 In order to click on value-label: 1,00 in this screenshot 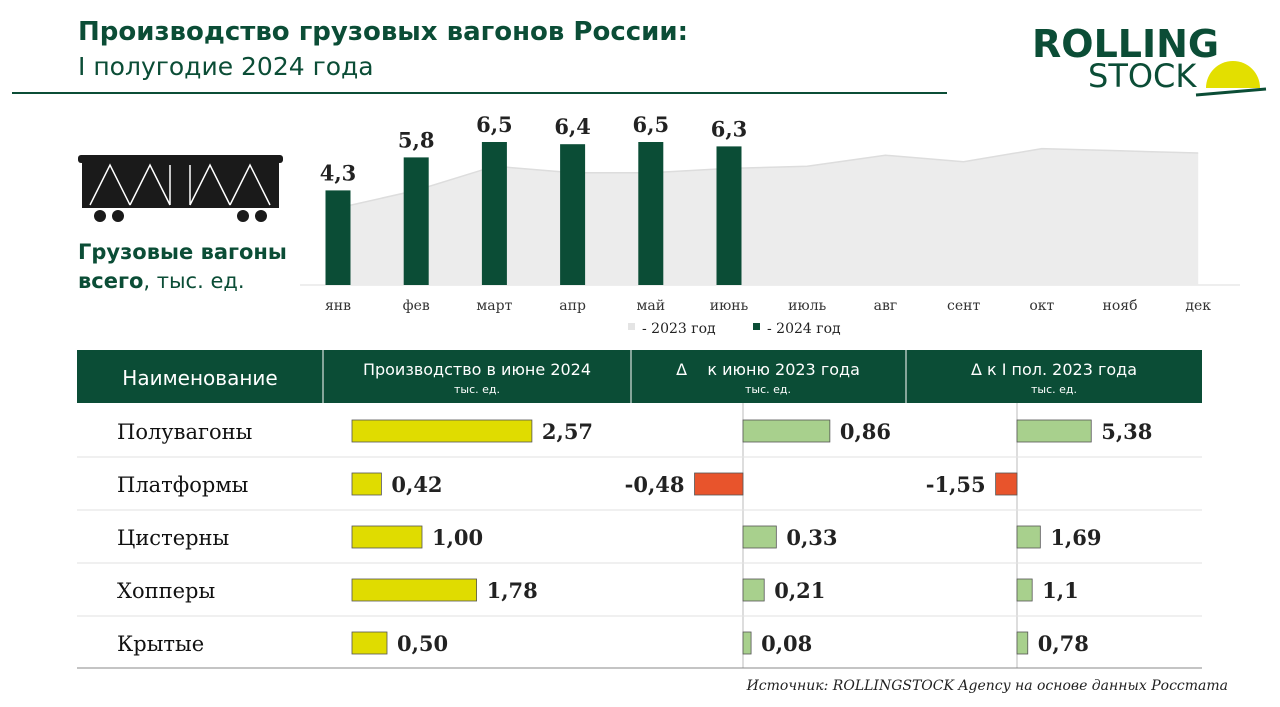, I will do `click(457, 537)`.